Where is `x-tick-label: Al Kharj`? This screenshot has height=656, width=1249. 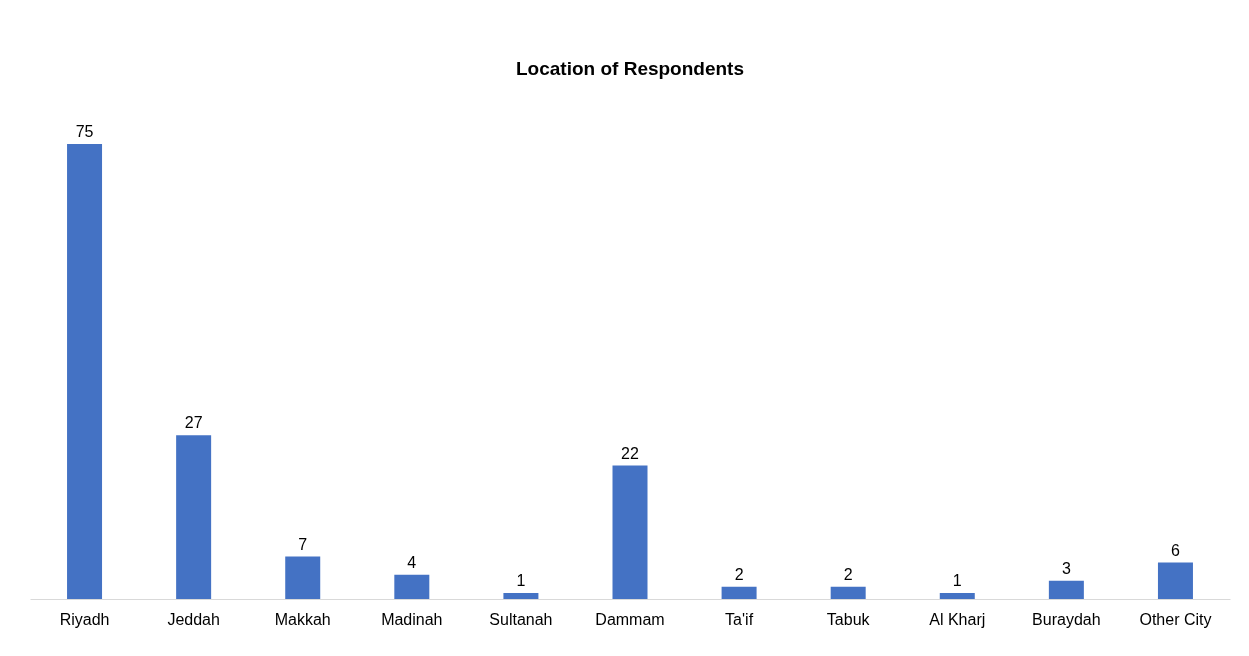
x-tick-label: Al Kharj is located at coordinates (957, 619).